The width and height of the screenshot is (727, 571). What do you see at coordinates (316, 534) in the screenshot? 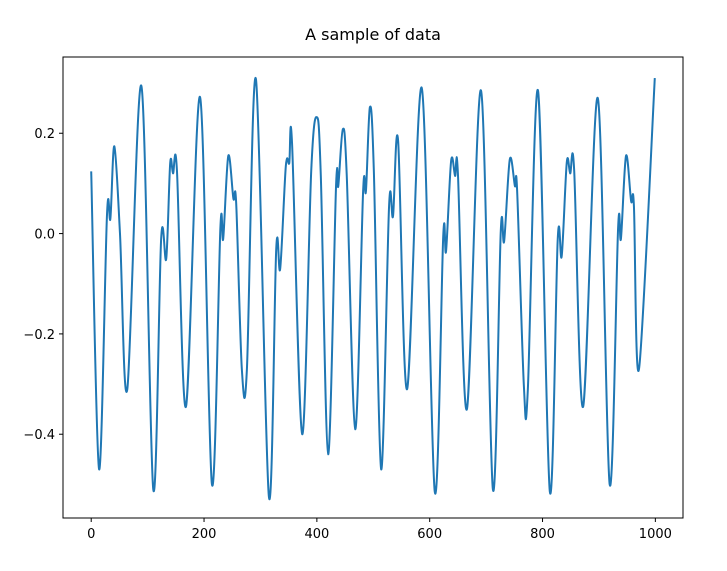
I see `x-tick-label: 400` at bounding box center [316, 534].